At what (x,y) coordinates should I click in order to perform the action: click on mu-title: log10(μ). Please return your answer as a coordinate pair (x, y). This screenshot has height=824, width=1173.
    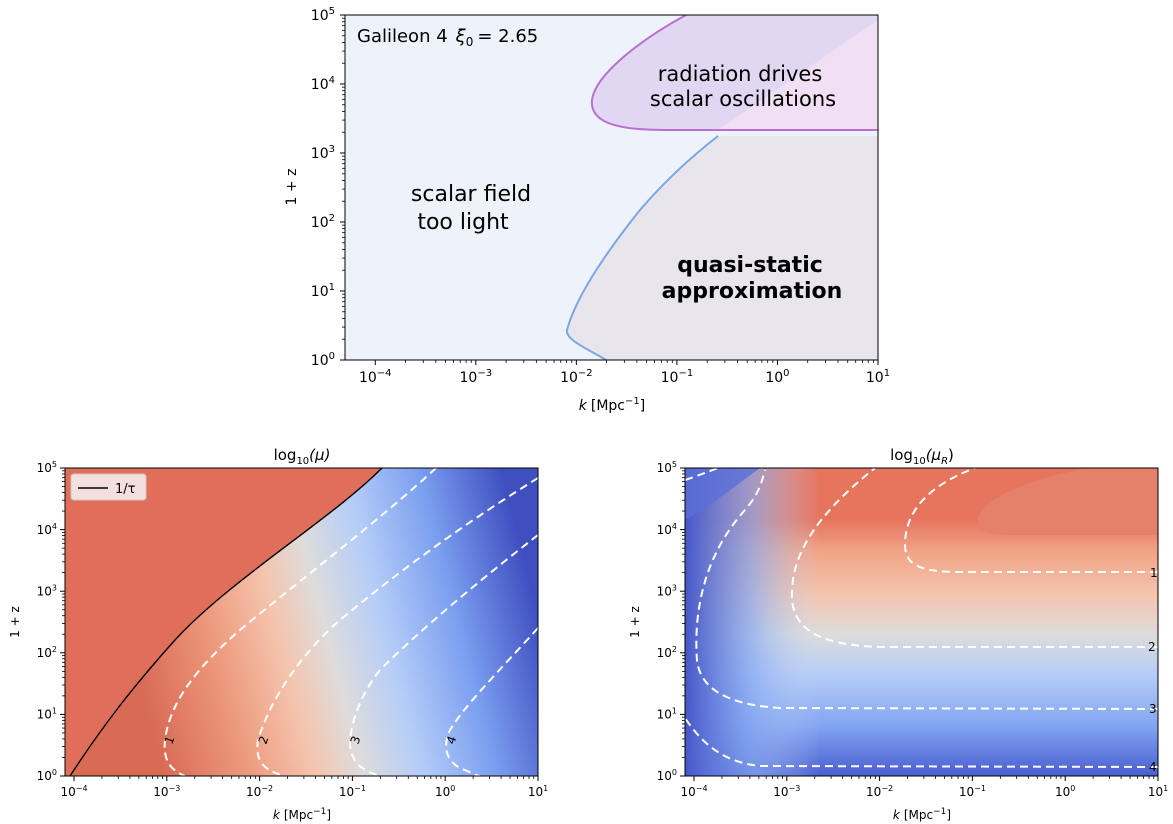
    Looking at the image, I should click on (302, 456).